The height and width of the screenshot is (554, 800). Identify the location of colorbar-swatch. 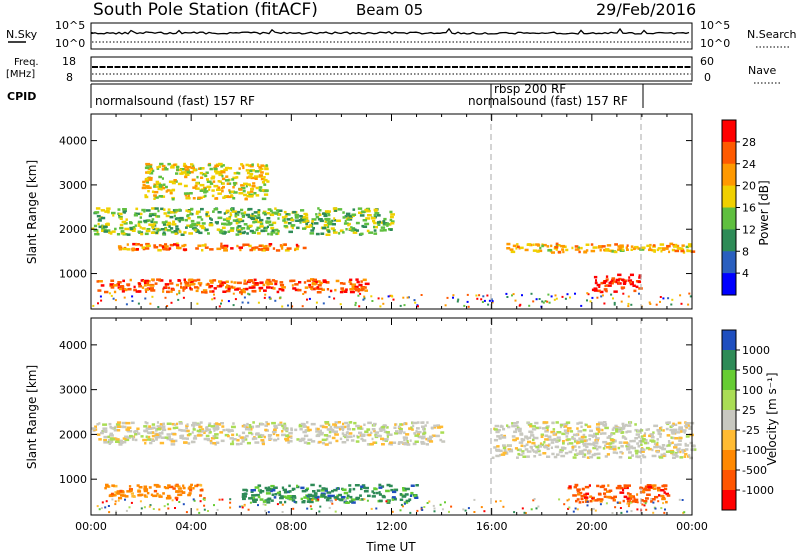
(729, 360).